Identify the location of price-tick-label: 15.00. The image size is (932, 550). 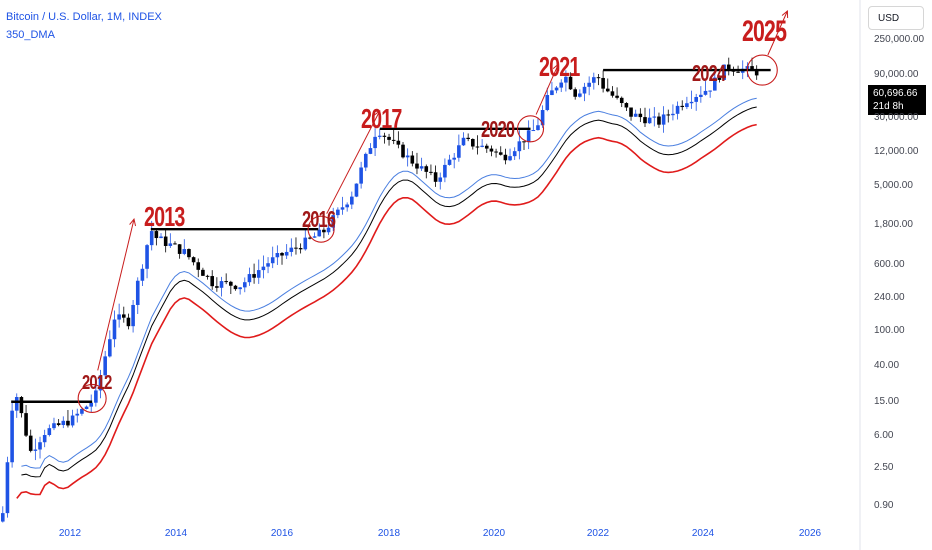
(887, 401).